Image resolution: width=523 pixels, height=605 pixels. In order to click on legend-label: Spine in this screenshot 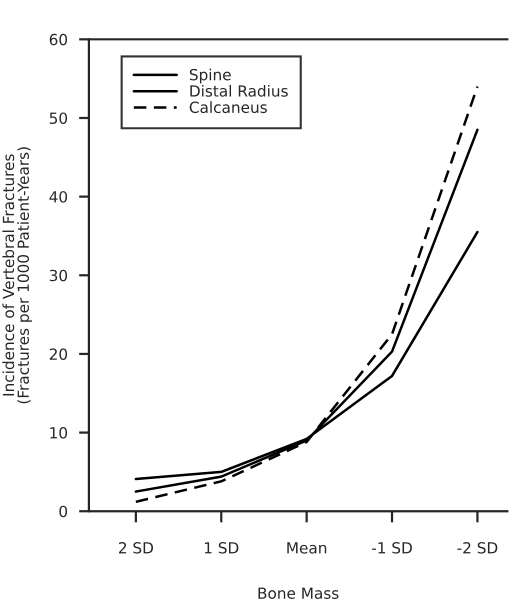, I will do `click(210, 76)`.